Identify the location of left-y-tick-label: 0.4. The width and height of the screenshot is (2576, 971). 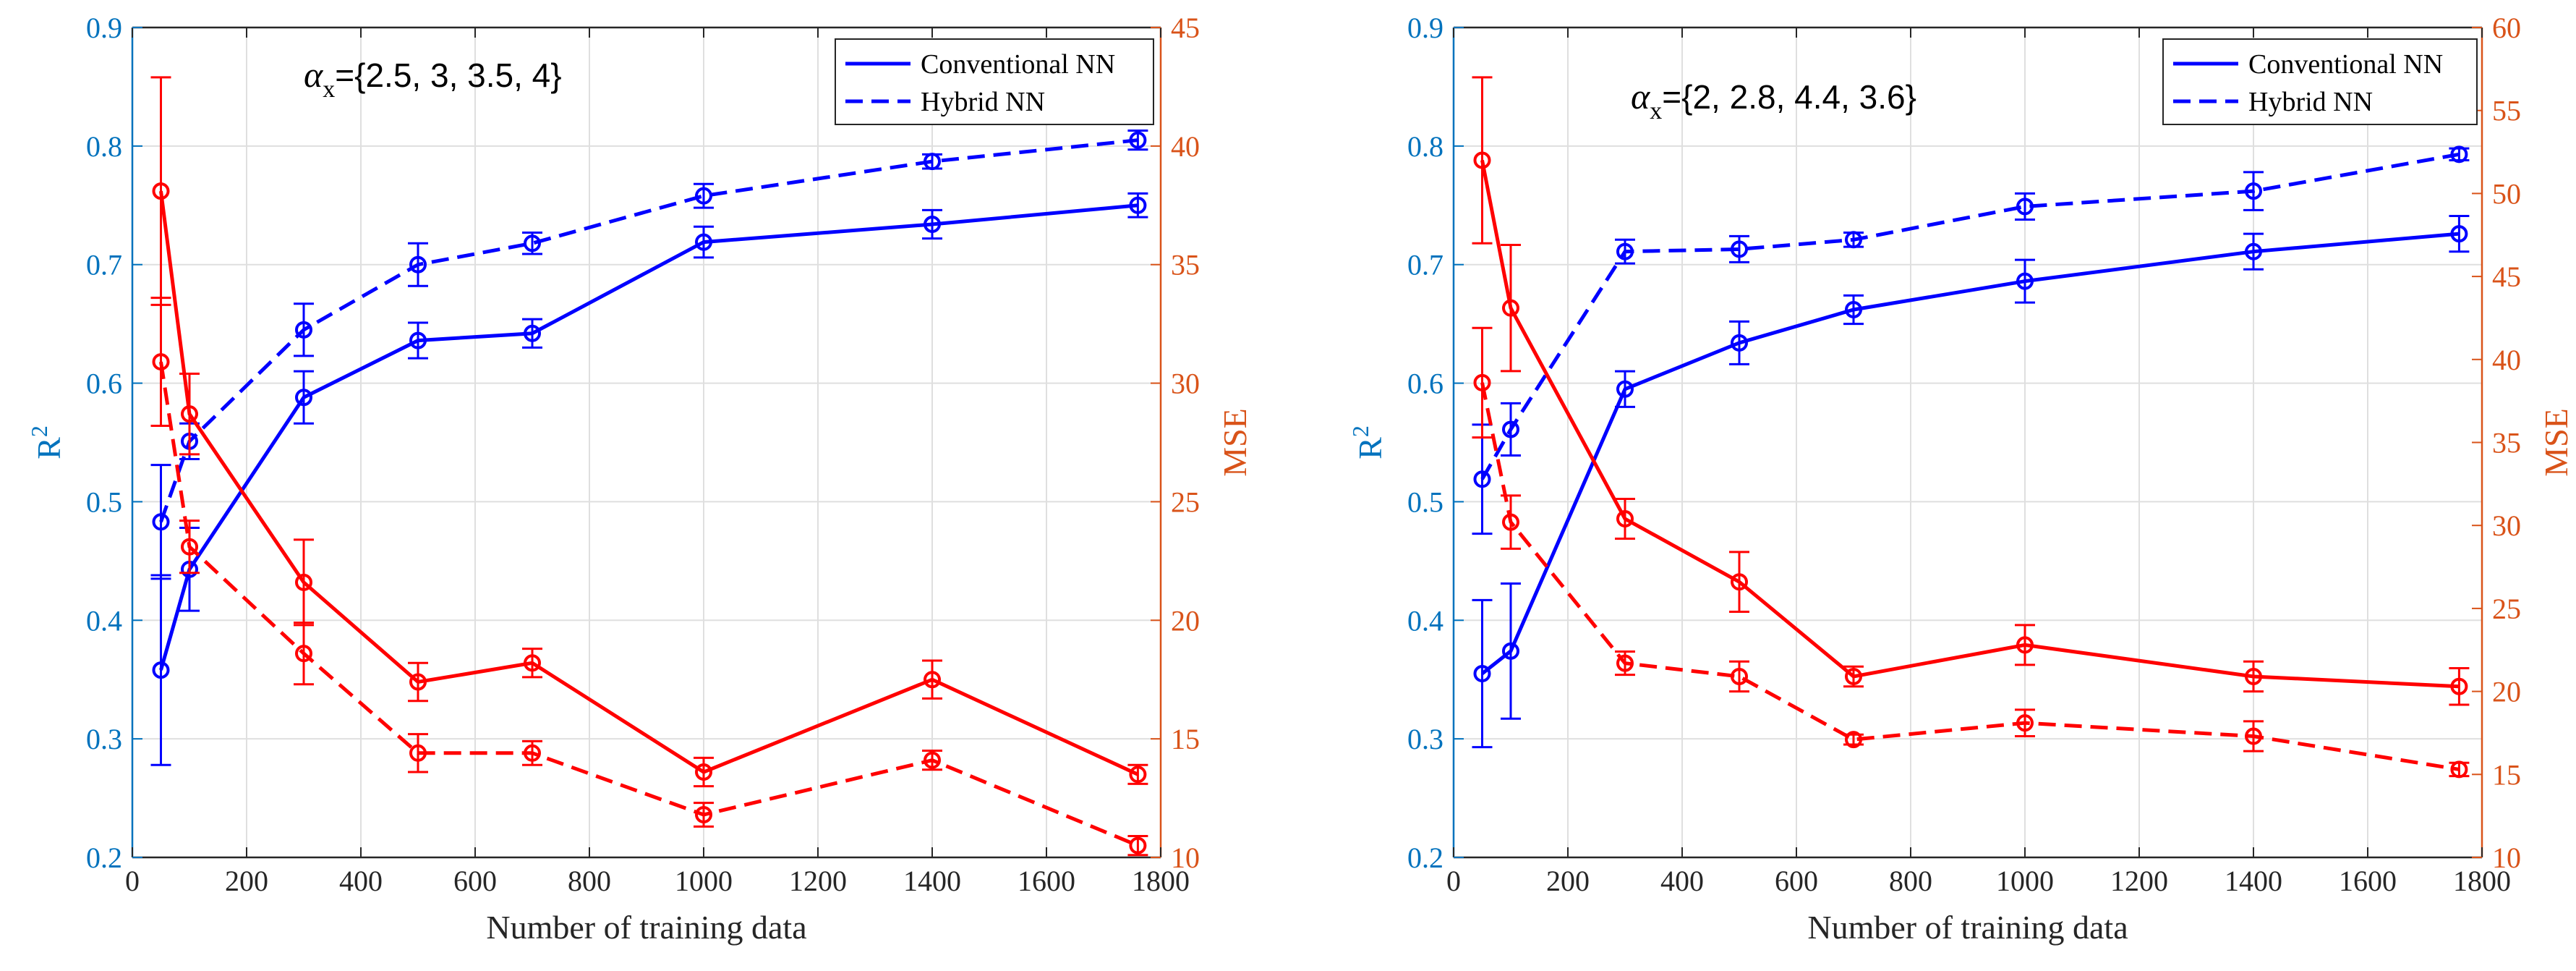
(104, 620).